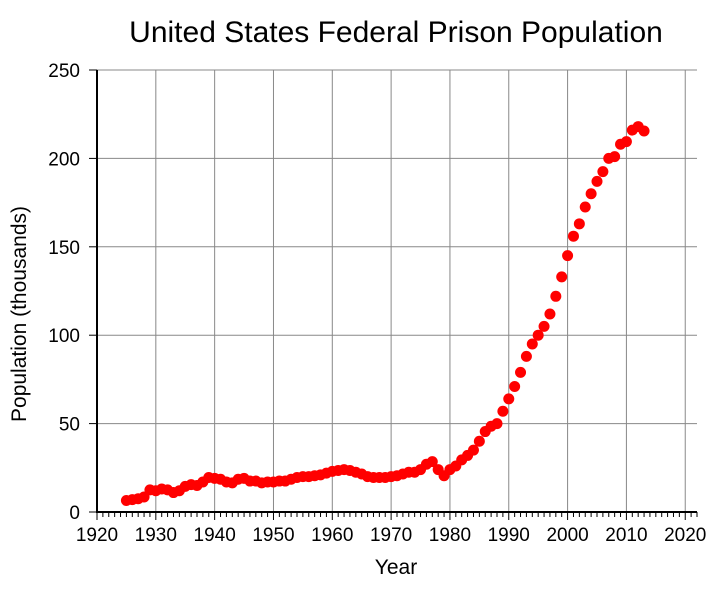 This screenshot has width=714, height=600. I want to click on x-tick-label: 1950, so click(273, 535).